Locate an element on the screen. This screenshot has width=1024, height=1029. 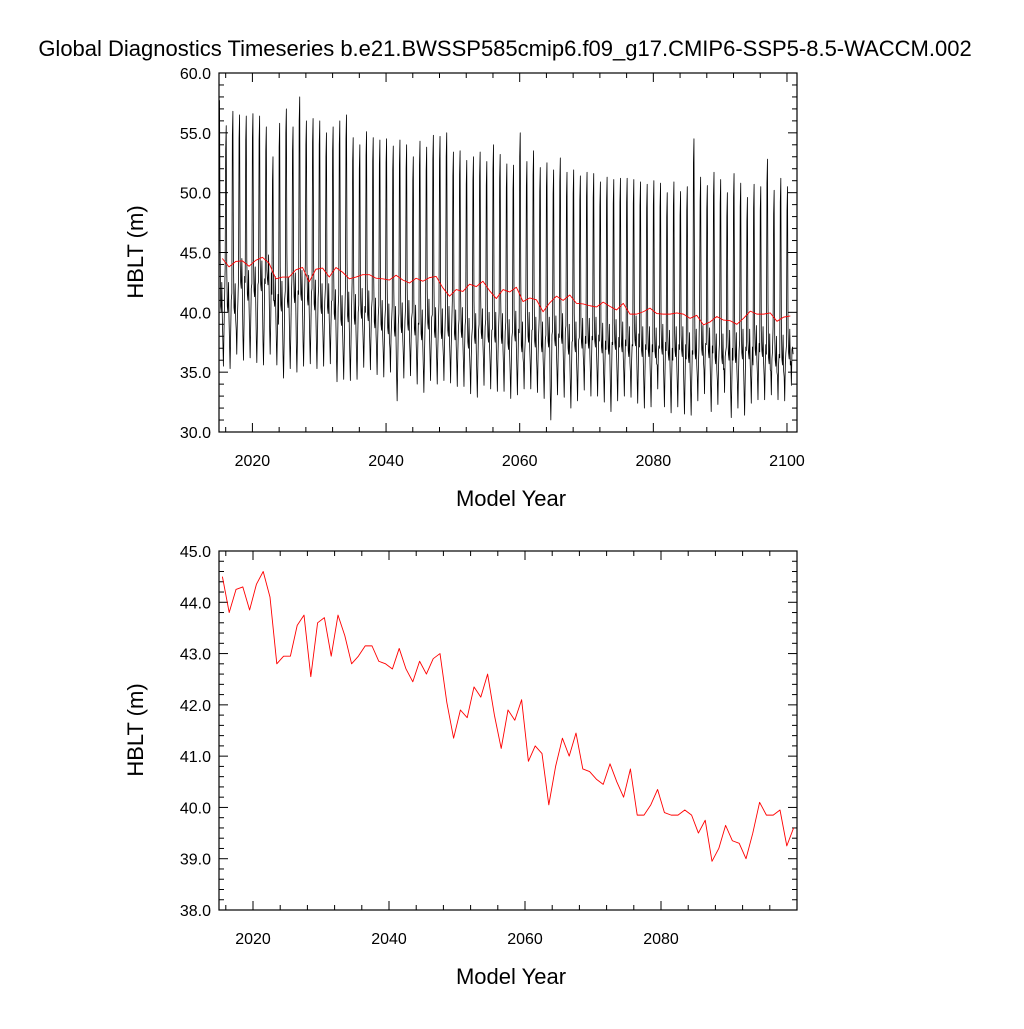
y-tick-label: 35.0 is located at coordinates (195, 373).